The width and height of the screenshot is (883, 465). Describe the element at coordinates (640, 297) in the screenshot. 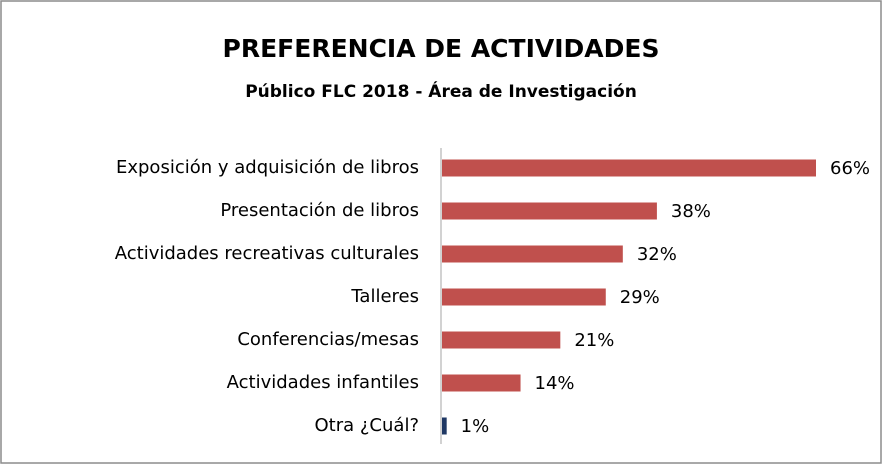

I see `data-label: 29%` at that location.